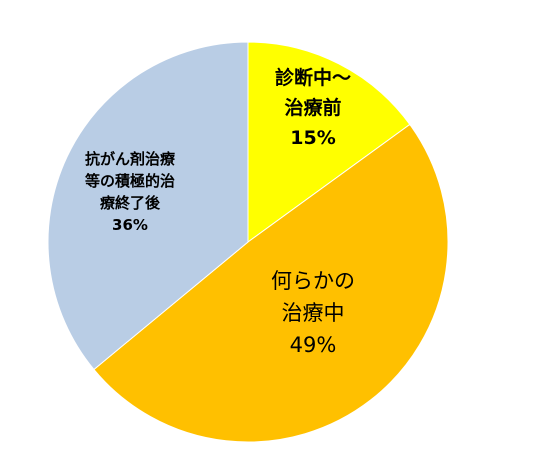 Image resolution: width=550 pixels, height=454 pixels. I want to click on label-line: 等の積極的治, so click(130, 181).